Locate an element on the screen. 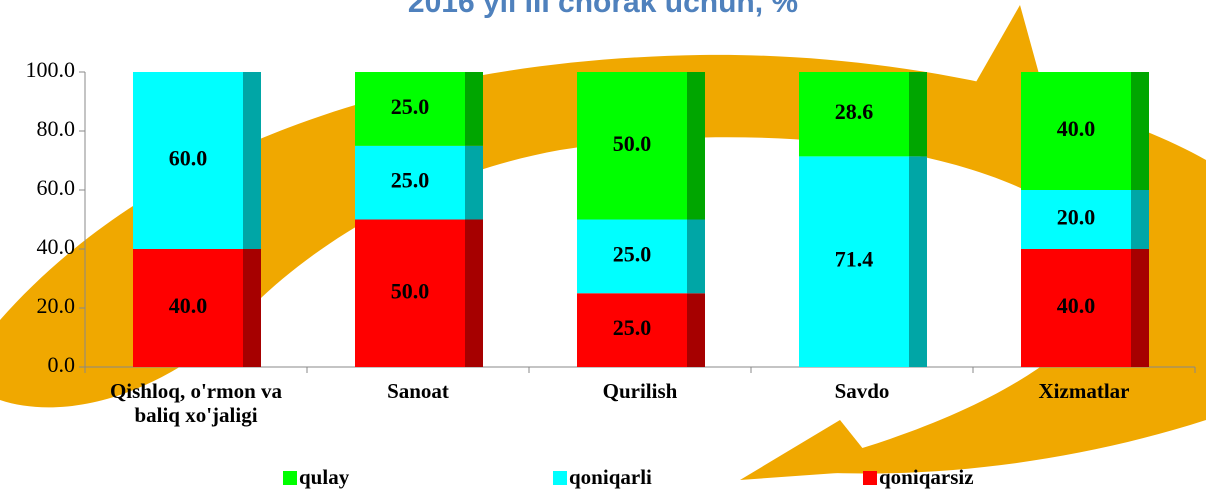  value-label: 71.4 is located at coordinates (854, 259).